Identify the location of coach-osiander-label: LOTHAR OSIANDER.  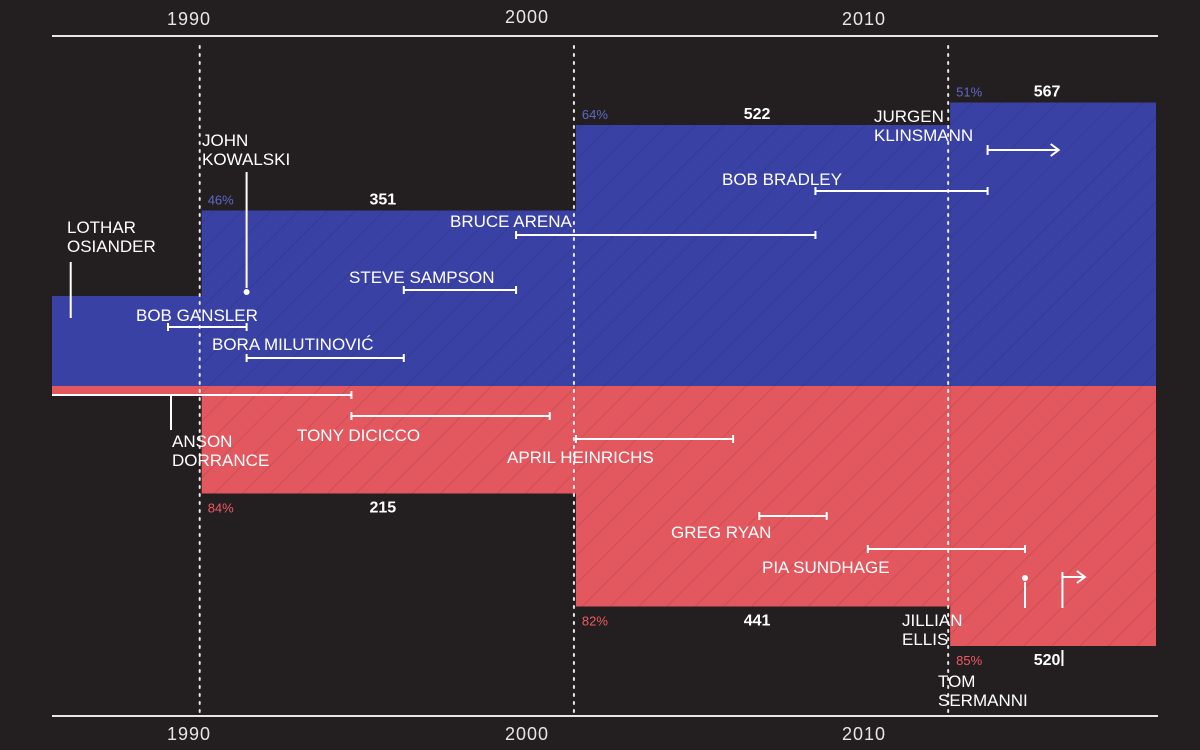
(111, 237).